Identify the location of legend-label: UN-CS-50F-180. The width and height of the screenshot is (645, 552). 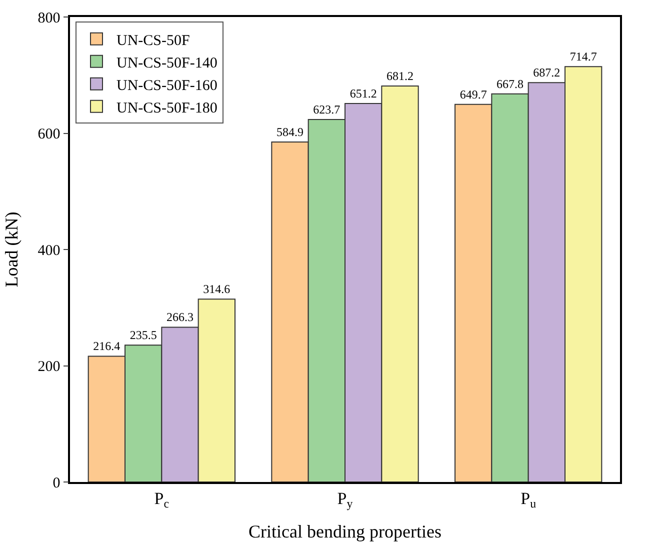
(167, 108).